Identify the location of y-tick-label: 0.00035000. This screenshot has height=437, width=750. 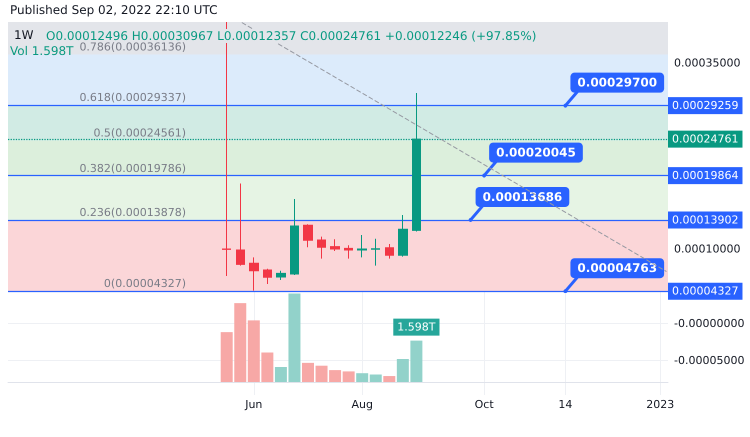
(707, 63).